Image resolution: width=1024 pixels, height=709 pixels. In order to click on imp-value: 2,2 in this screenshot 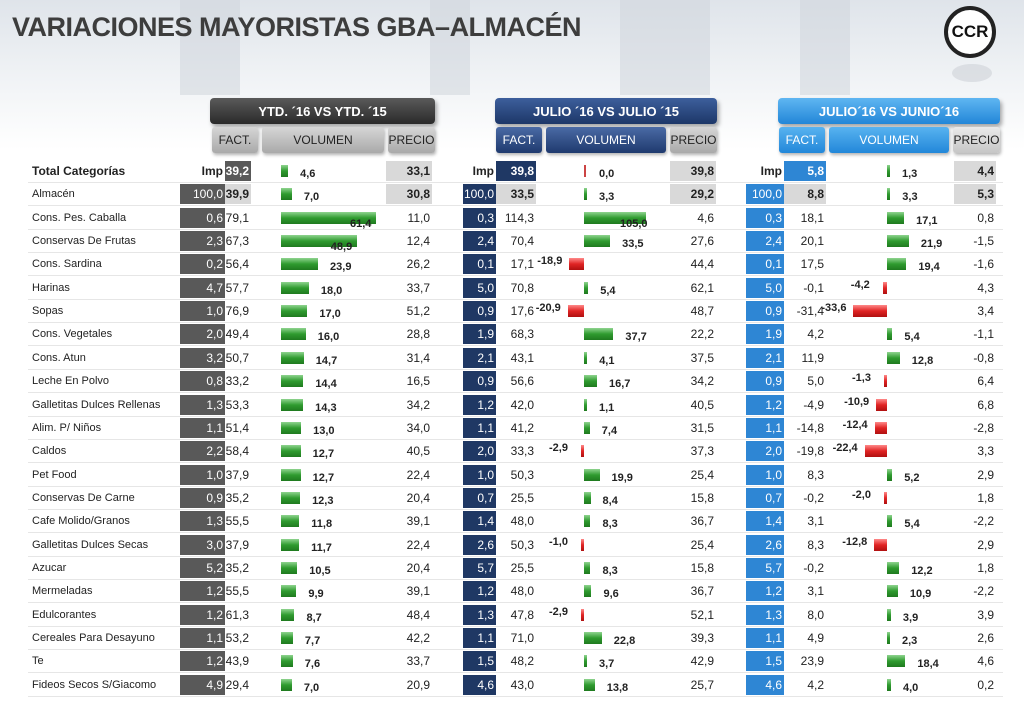, I will do `click(202, 451)`.